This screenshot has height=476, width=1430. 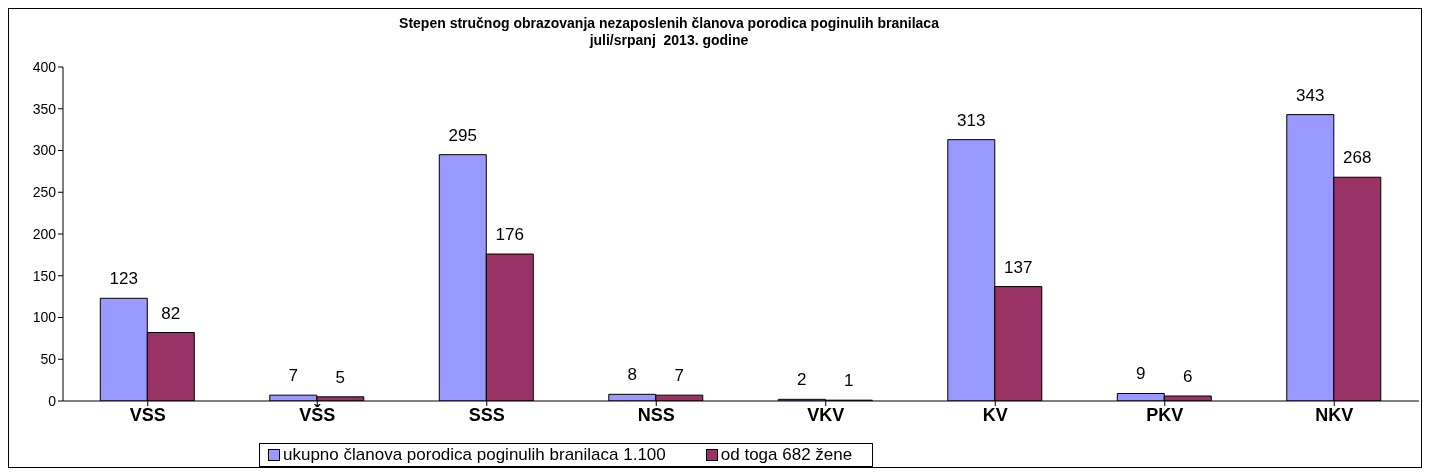 I want to click on y-tick-label: 0, so click(x=52, y=400).